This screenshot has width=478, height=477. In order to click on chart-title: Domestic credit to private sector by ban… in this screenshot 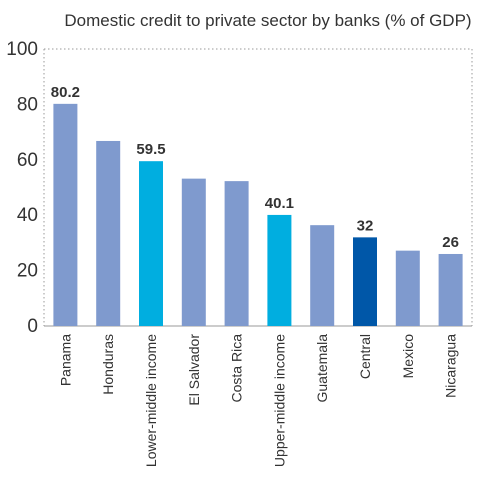, I will do `click(267, 20)`.